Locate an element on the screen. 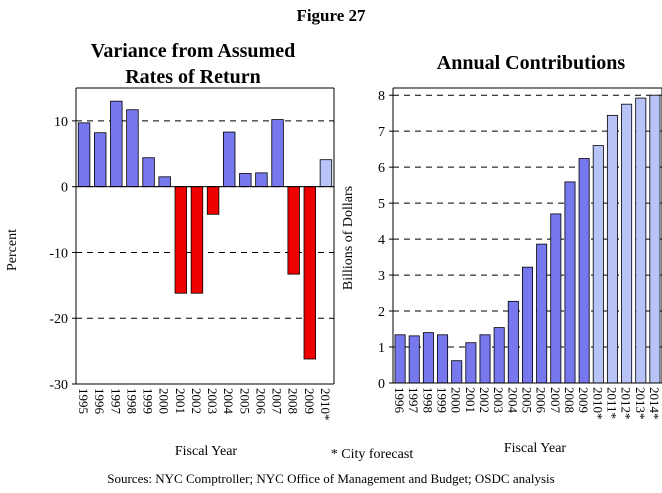 This screenshot has height=493, width=662. y-tick-label: -20 is located at coordinates (58, 319).